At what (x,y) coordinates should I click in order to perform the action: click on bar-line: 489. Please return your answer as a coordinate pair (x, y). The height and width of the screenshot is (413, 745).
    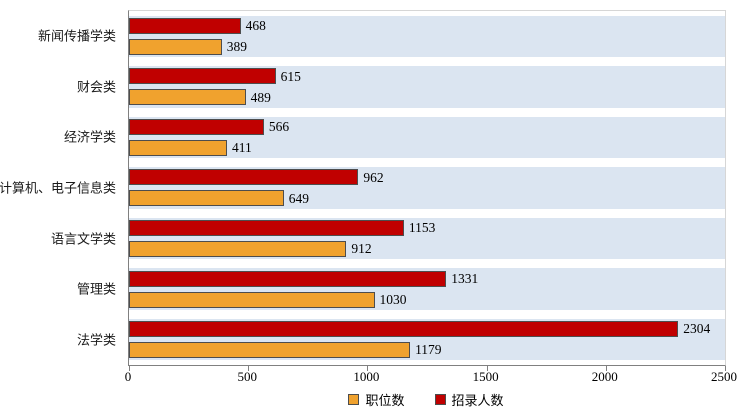
    Looking at the image, I should click on (427, 97).